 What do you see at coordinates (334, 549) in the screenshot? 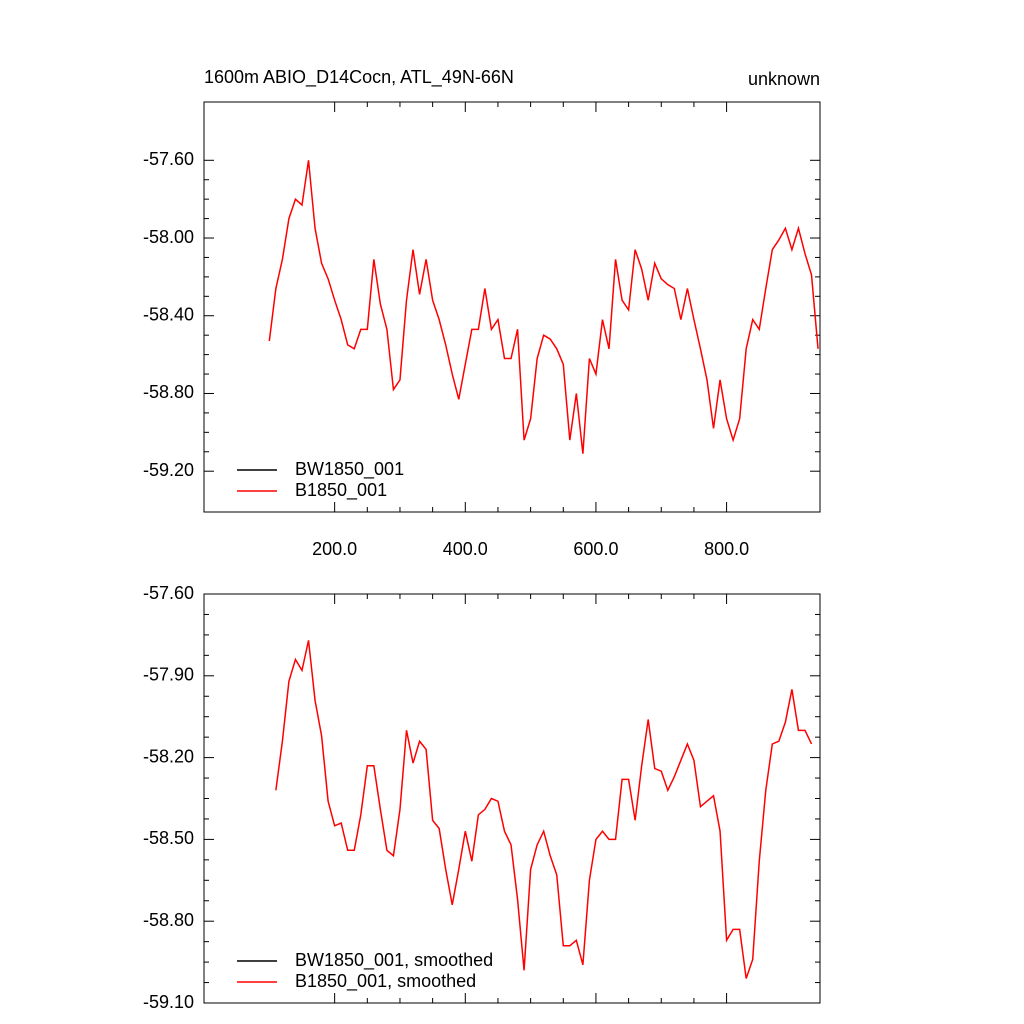
I see `x-tick-label: 200.0` at bounding box center [334, 549].